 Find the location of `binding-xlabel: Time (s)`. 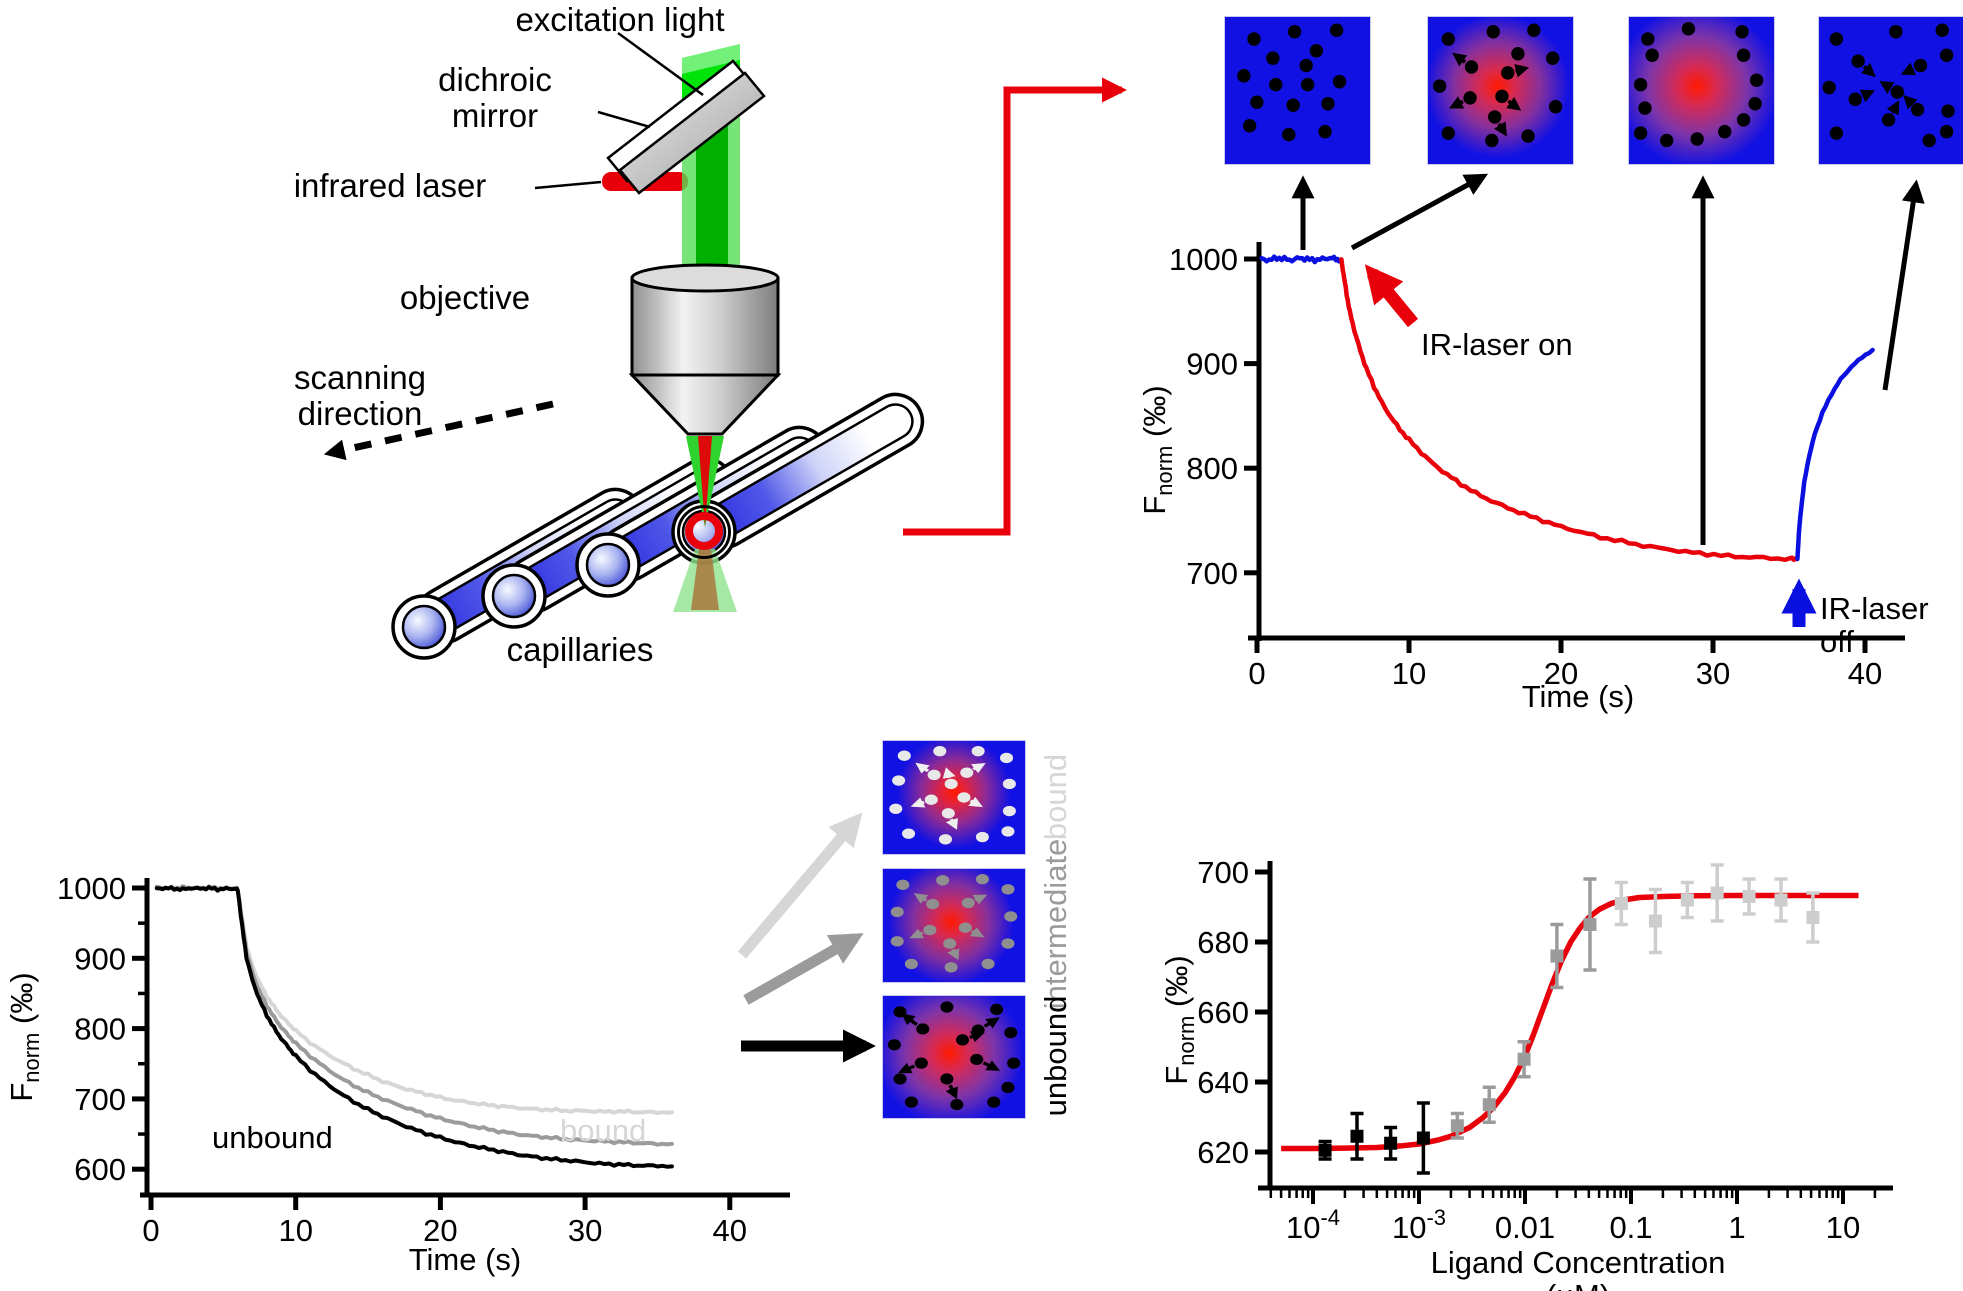

binding-xlabel: Time (s) is located at coordinates (465, 1259).